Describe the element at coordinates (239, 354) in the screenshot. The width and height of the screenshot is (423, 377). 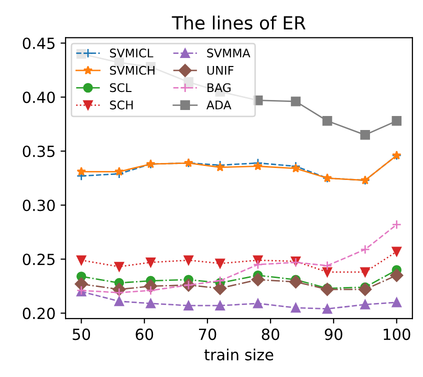
I see `x-axis-title: train size` at that location.